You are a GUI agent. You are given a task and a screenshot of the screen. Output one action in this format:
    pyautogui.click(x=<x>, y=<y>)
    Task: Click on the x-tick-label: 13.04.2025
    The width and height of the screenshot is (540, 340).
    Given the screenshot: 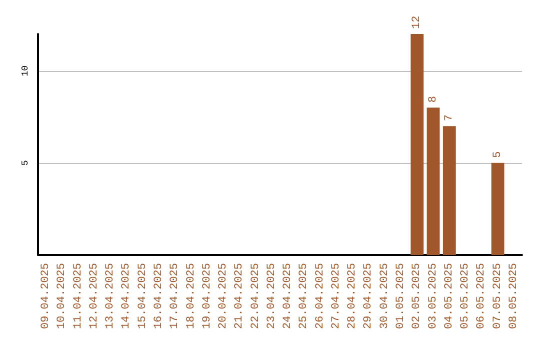 What is the action you would take?
    pyautogui.click(x=110, y=296)
    